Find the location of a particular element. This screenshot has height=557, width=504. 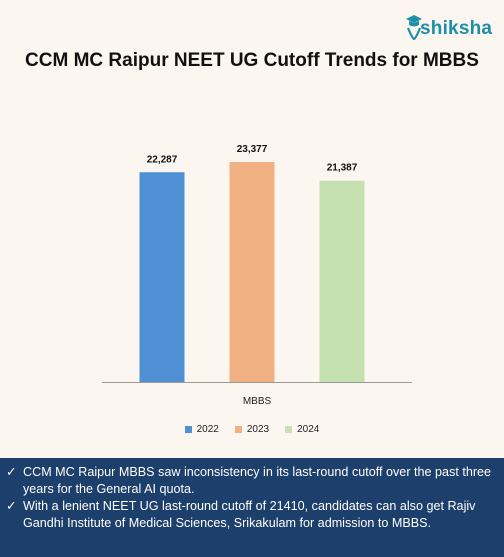

data-label-2023: 23,377 is located at coordinates (252, 149).